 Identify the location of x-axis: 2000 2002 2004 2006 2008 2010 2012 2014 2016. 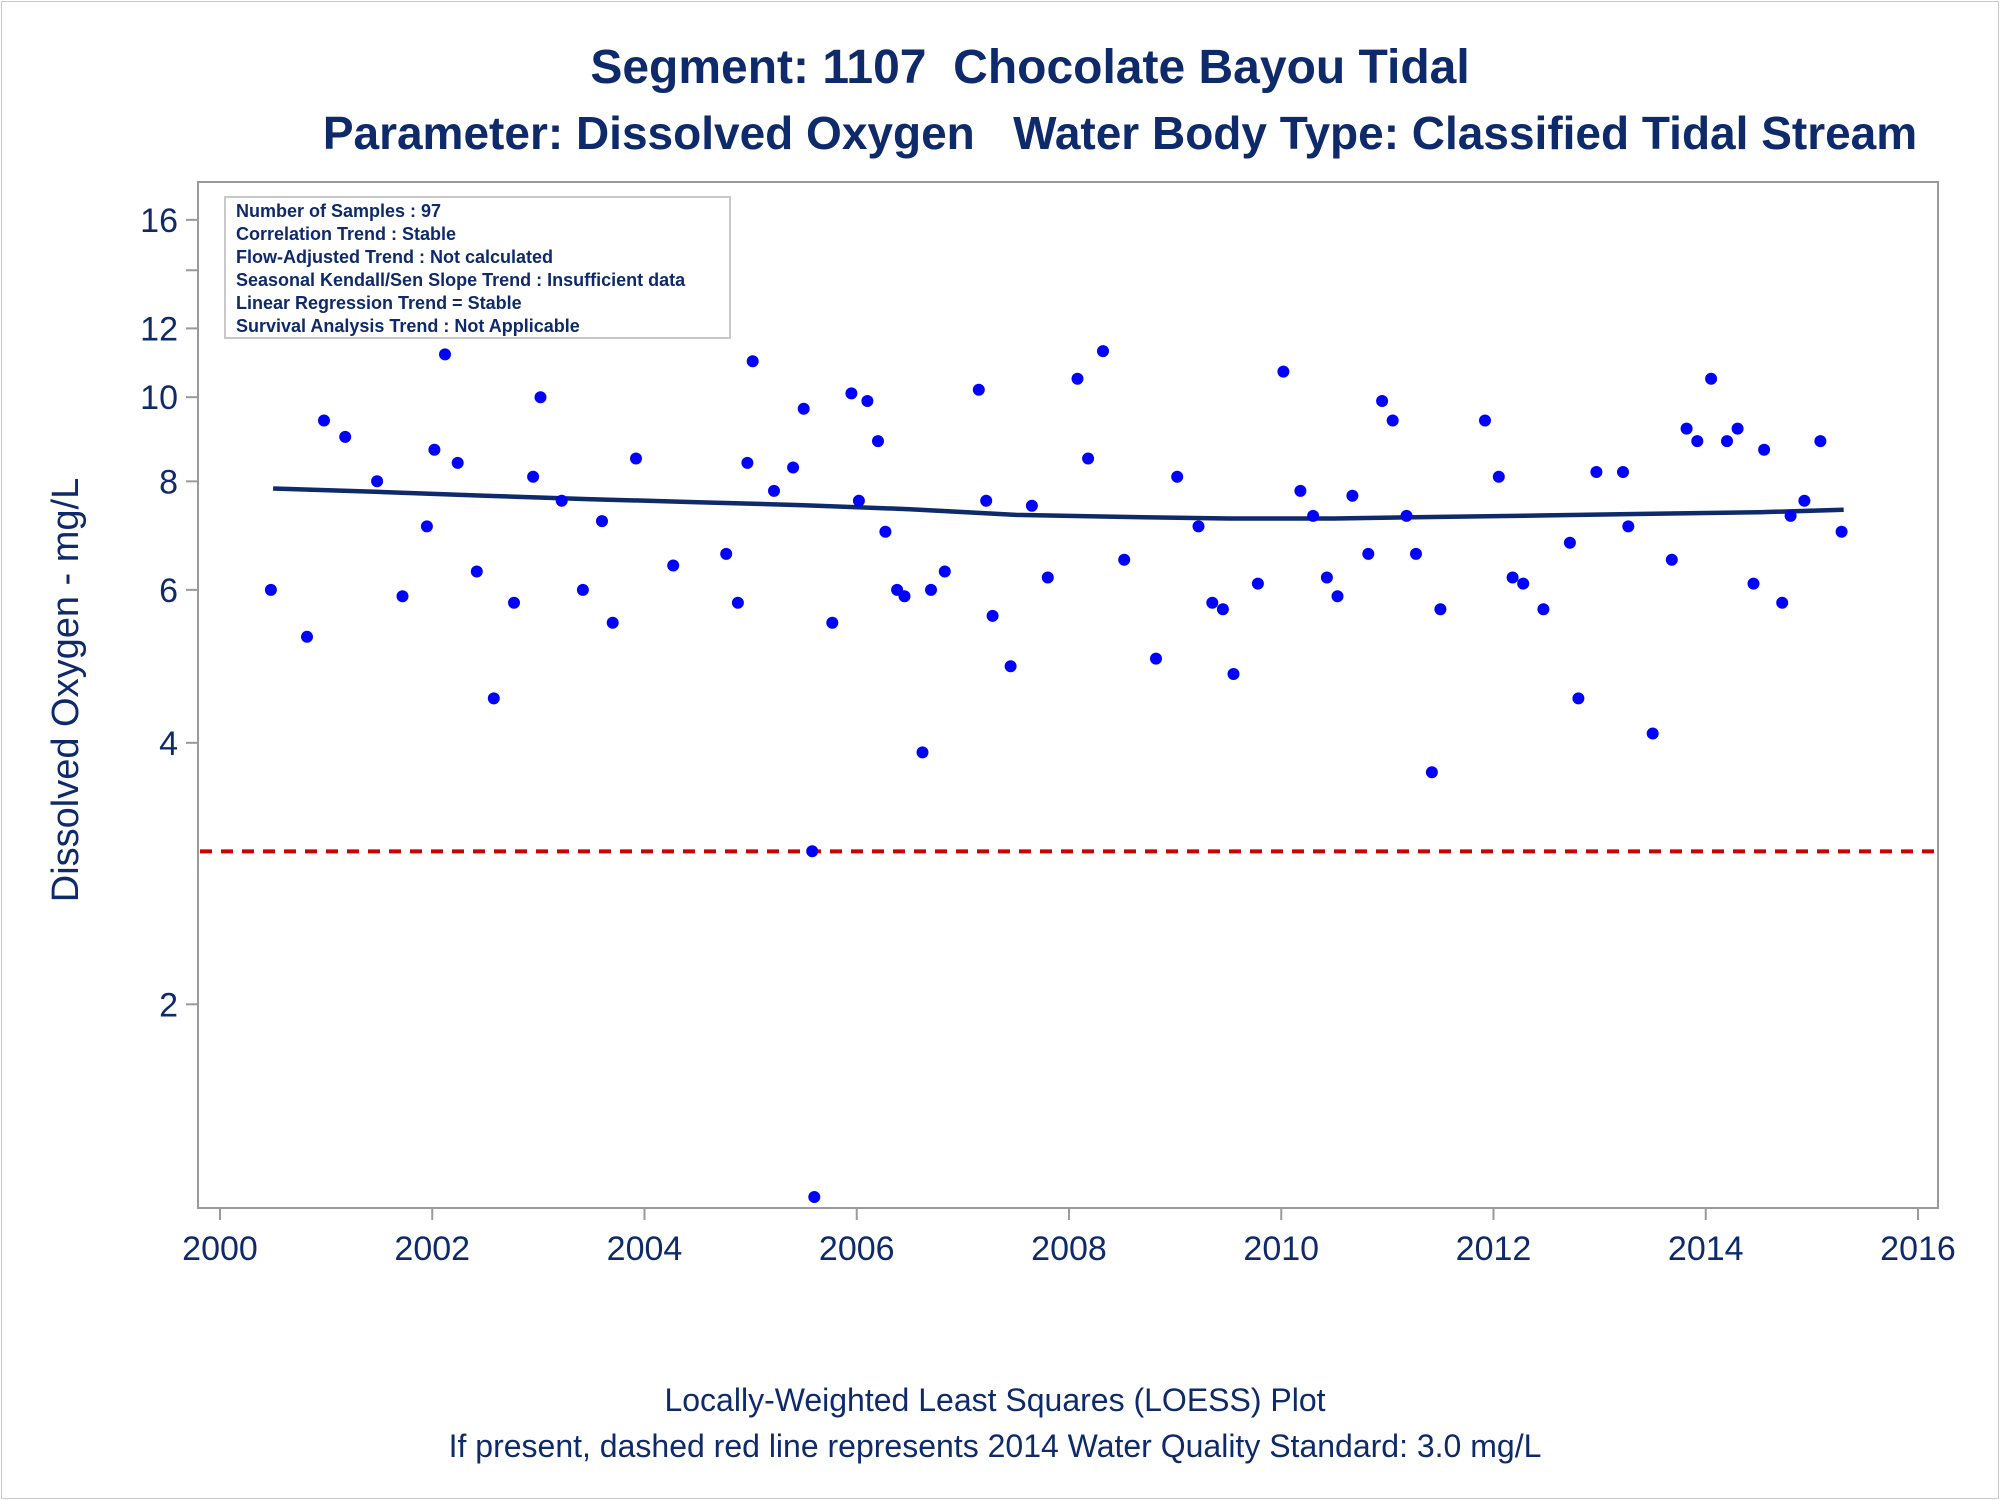
(1069, 1238).